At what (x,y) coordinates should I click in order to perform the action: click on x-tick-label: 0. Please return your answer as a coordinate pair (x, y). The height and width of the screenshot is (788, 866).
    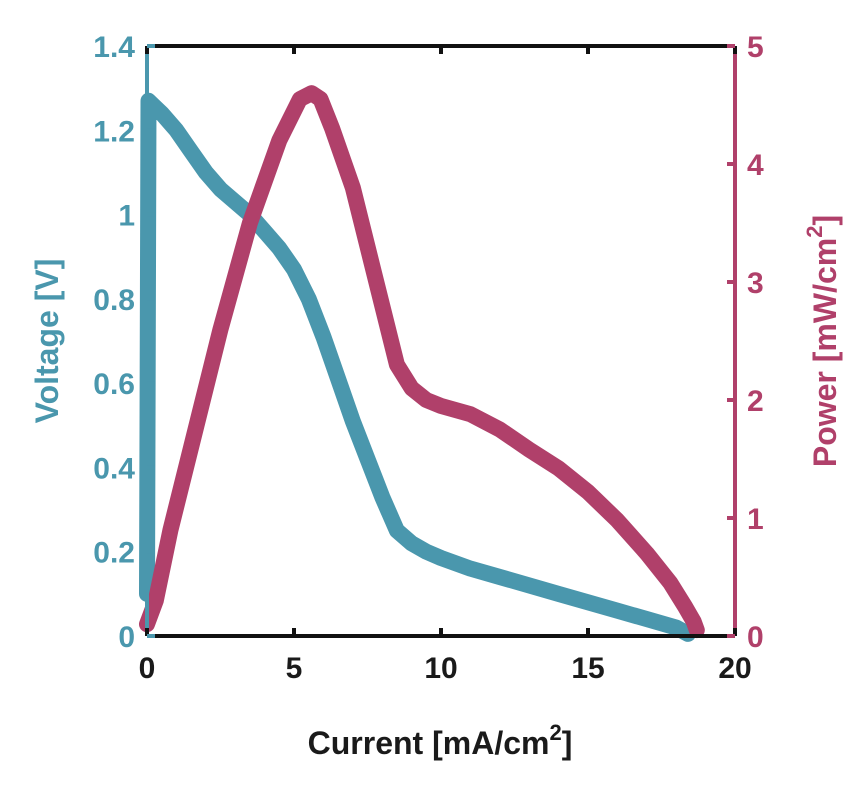
    Looking at the image, I should click on (147, 668).